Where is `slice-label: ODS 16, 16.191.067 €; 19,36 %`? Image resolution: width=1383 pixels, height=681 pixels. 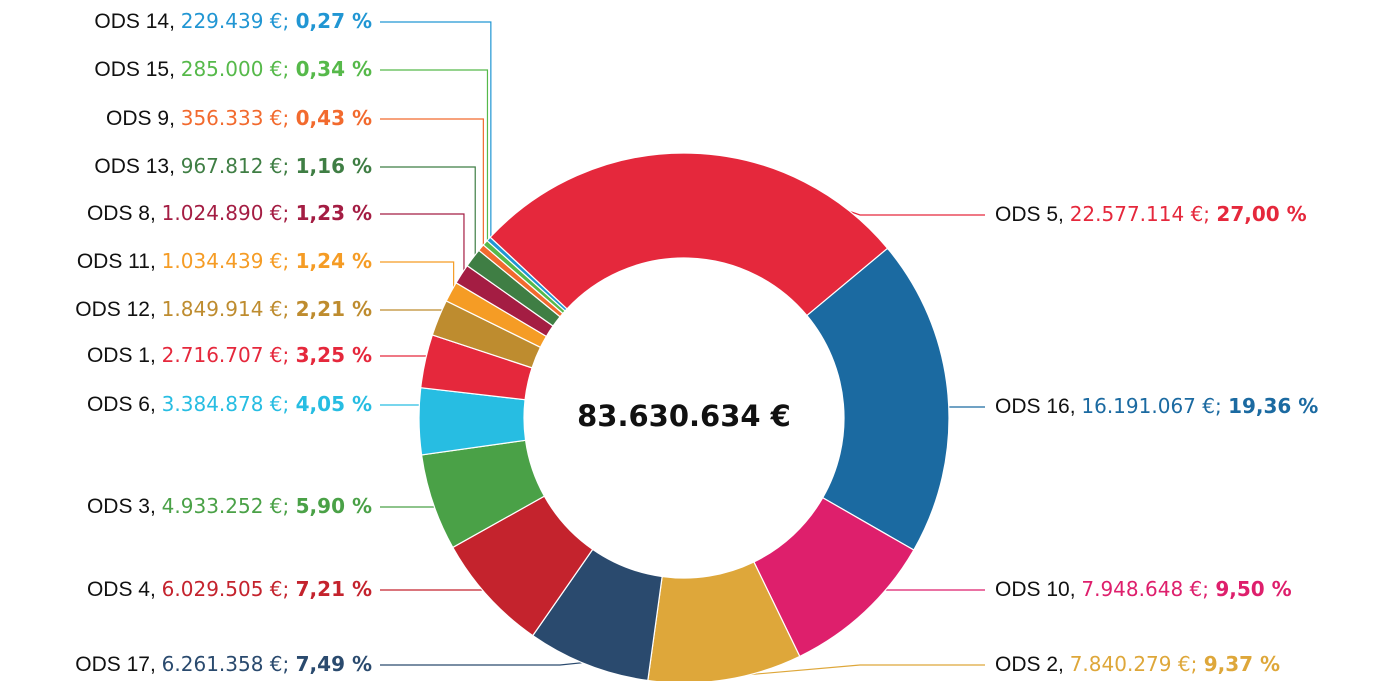
slice-label: ODS 16, 16.191.067 €; 19,36 % is located at coordinates (1156, 406).